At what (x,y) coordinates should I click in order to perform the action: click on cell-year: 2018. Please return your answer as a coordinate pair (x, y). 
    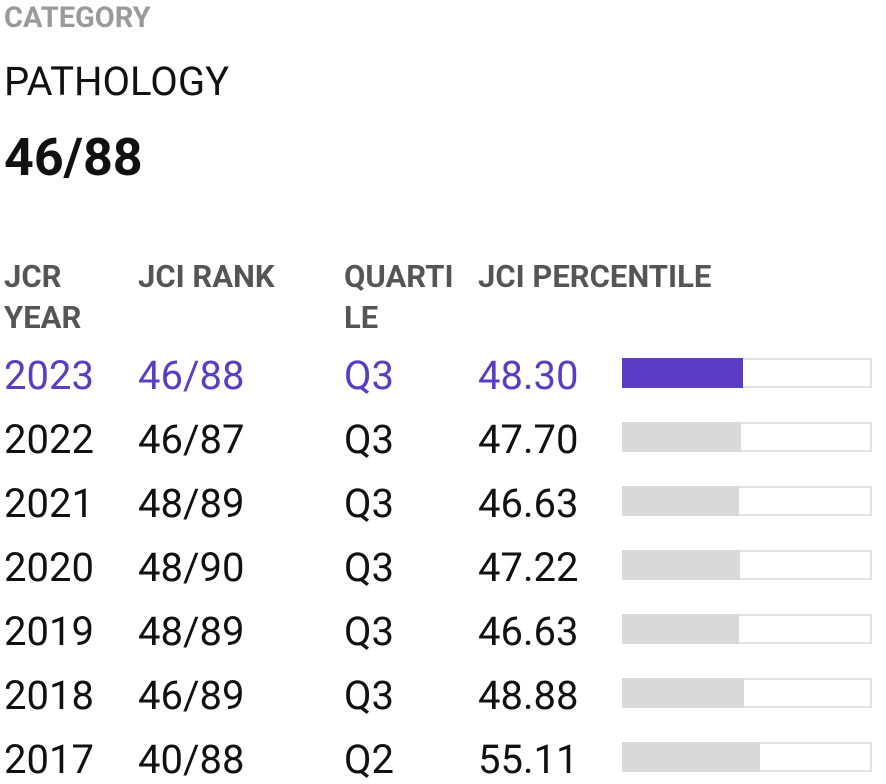
    Looking at the image, I should click on (49, 695).